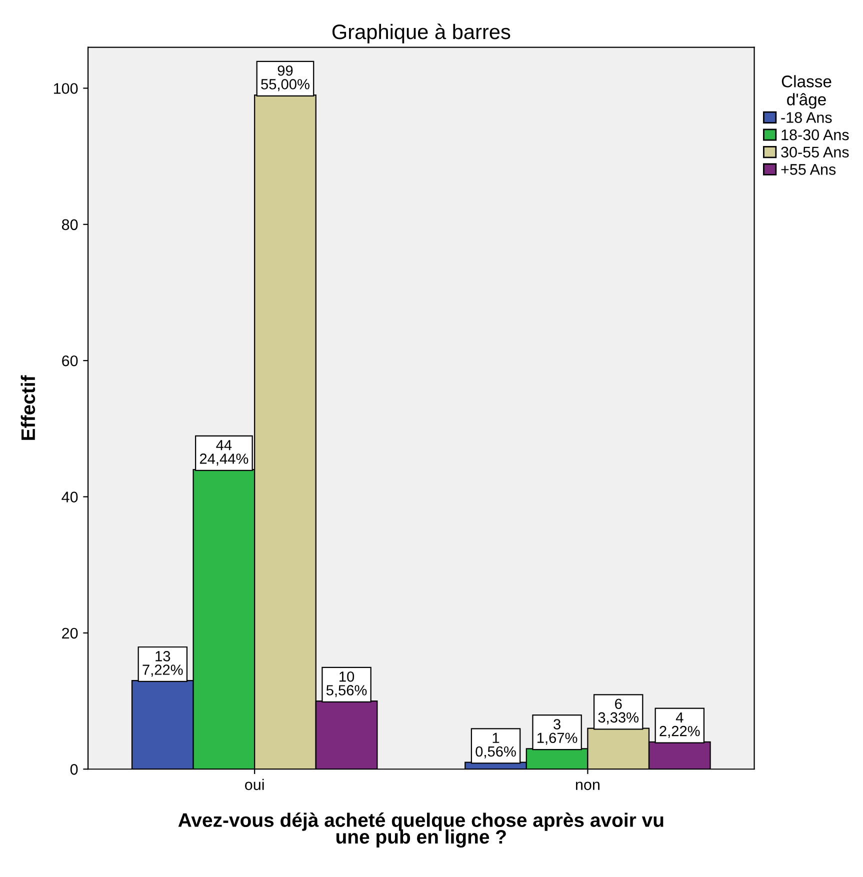 This screenshot has height=877, width=863. I want to click on legend-label: +55 Ans, so click(808, 169).